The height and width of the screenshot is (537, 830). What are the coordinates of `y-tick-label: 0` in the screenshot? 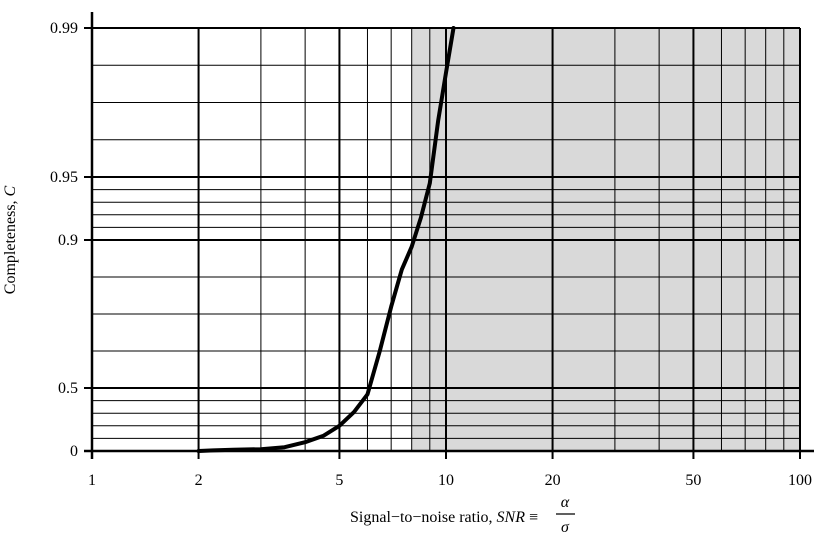 It's located at (74, 451).